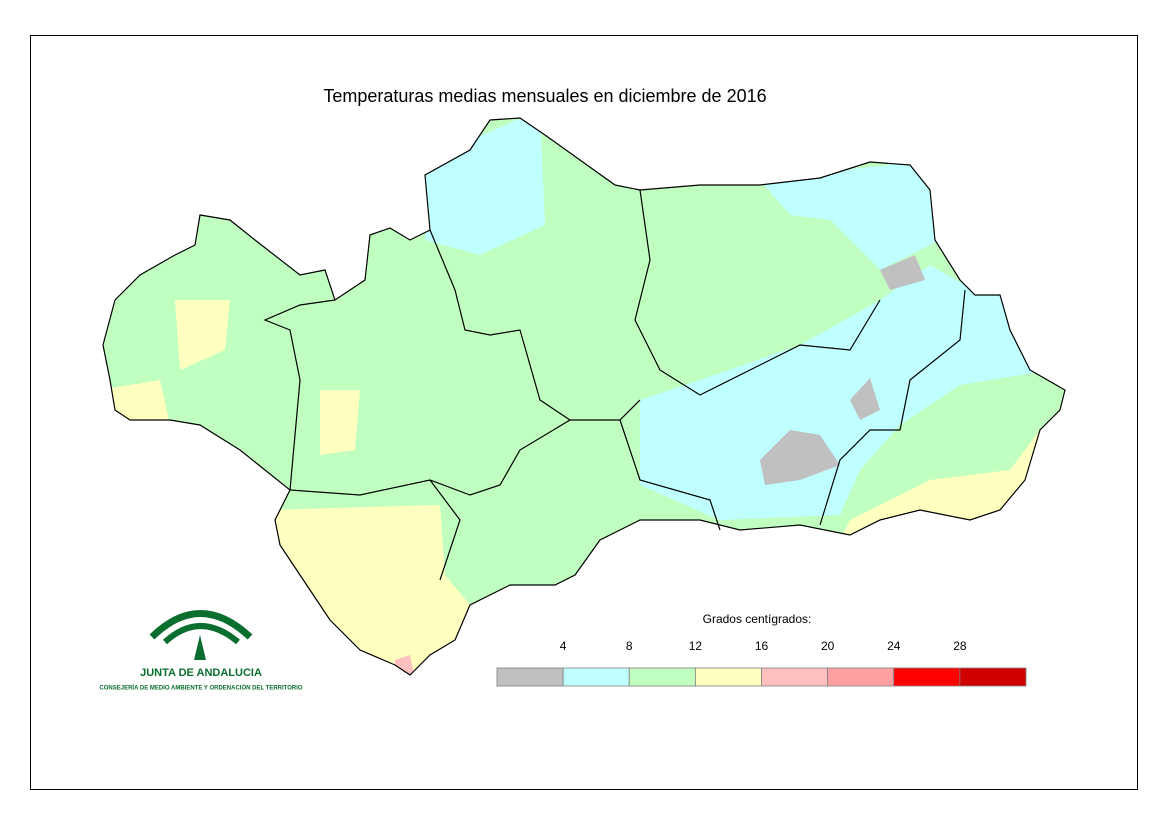 The height and width of the screenshot is (827, 1170). I want to click on legend-tick-label: 8, so click(629, 646).